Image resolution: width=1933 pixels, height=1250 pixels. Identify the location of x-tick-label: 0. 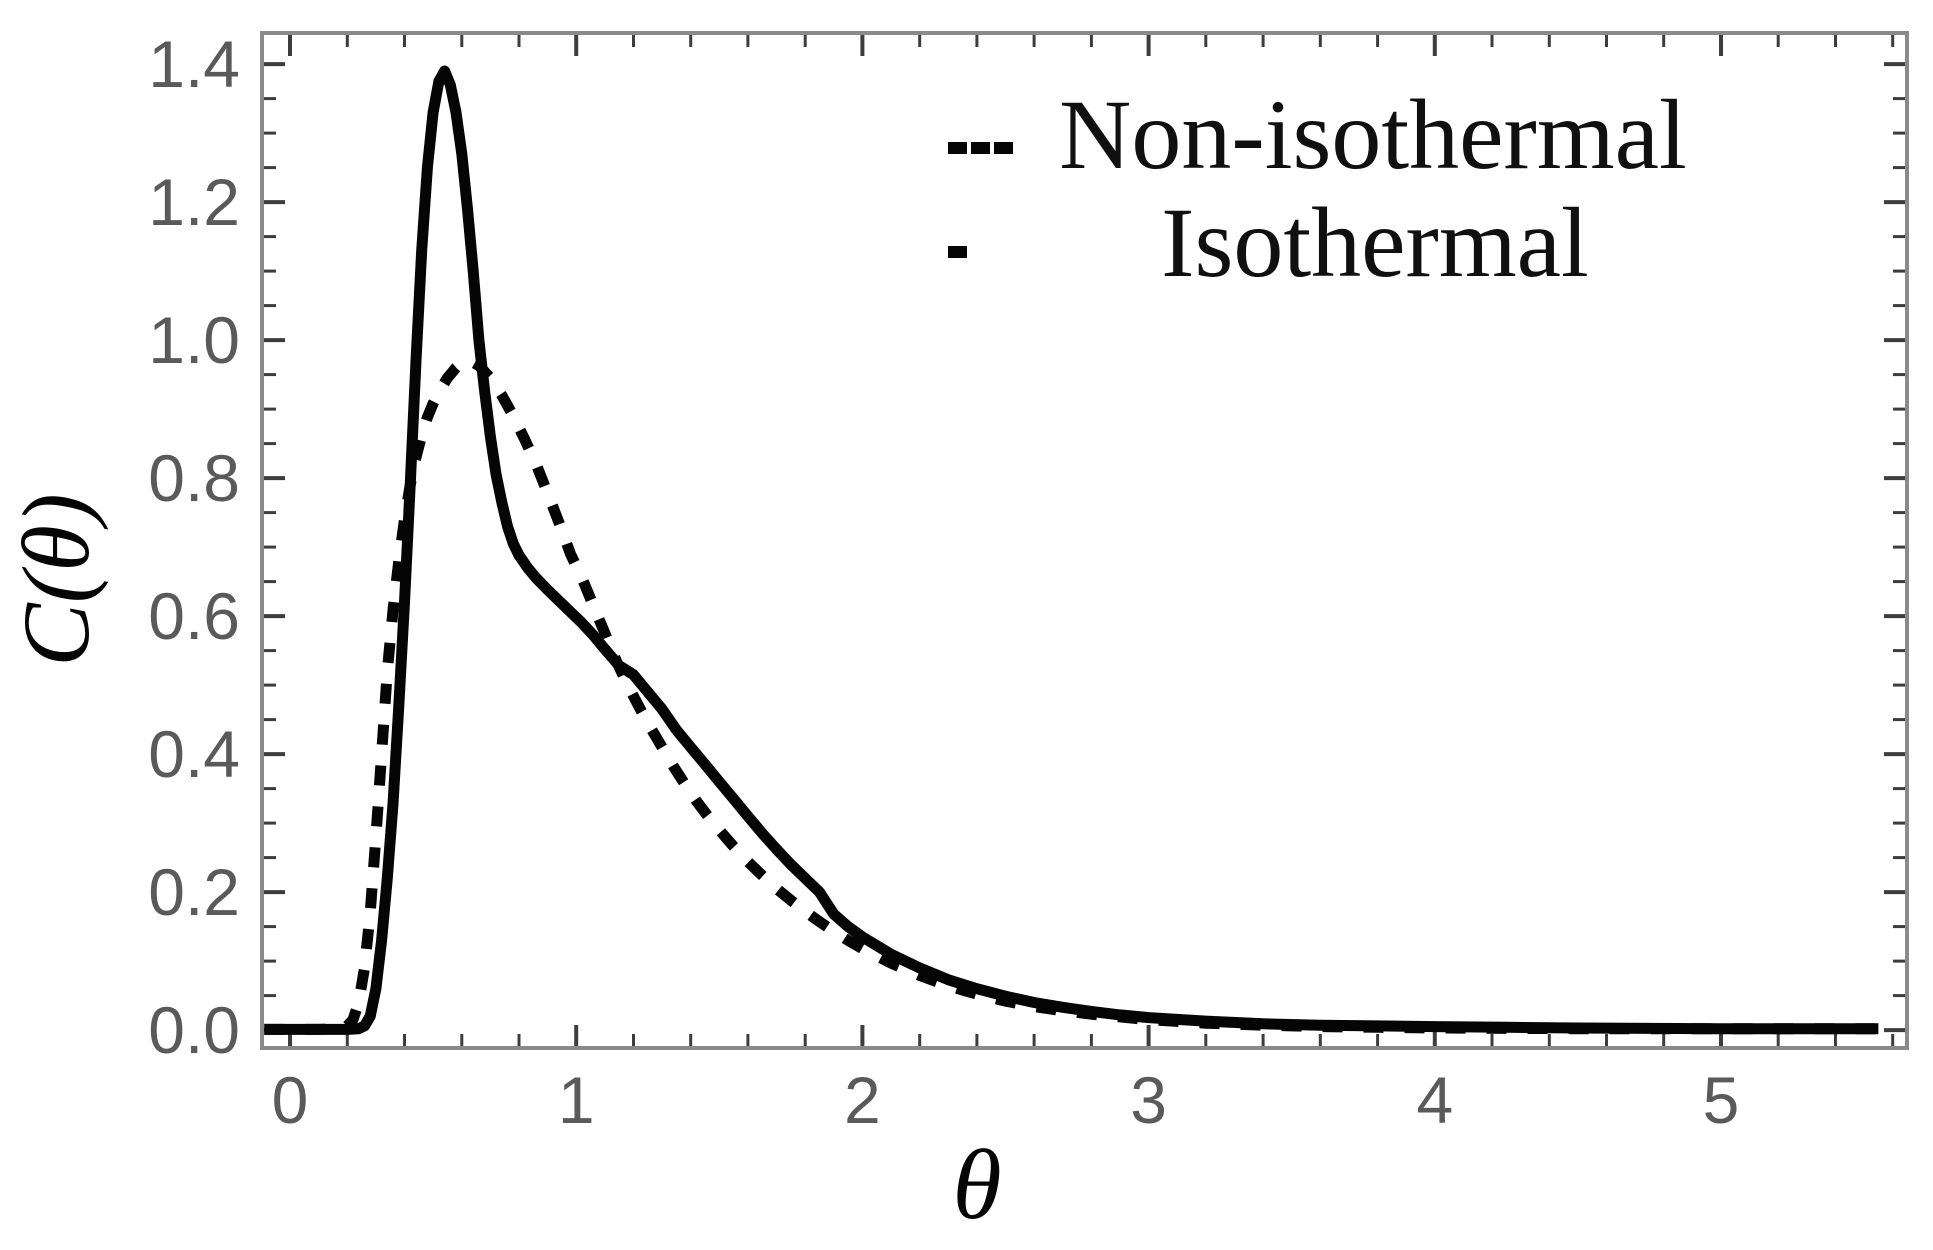
(290, 1100).